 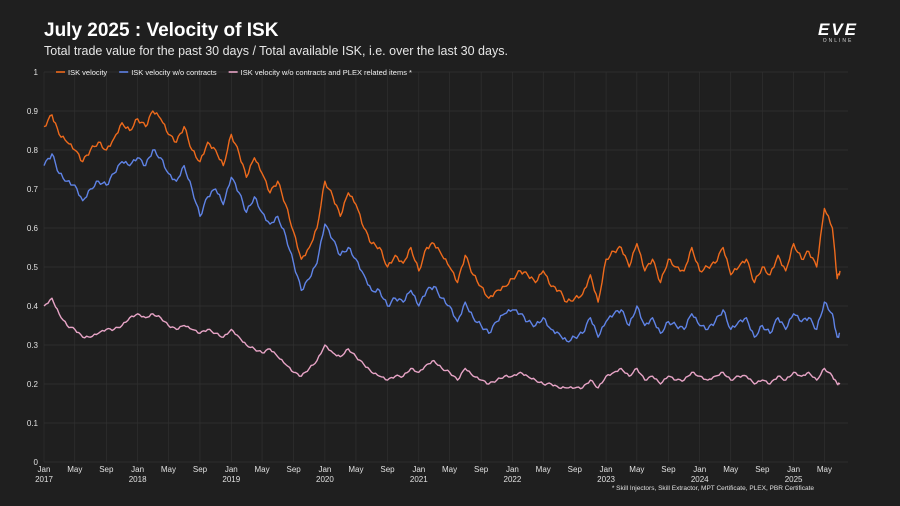 What do you see at coordinates (33, 150) in the screenshot?
I see `y-tick-label: 0.8` at bounding box center [33, 150].